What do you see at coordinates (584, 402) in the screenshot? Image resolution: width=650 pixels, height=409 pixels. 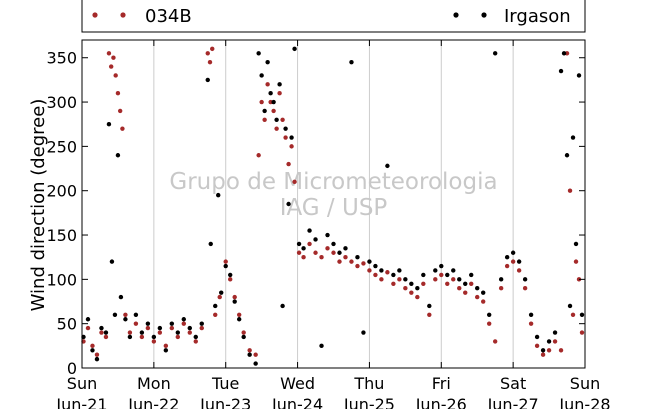 I see `x-tick-date-label: Jun-28` at bounding box center [584, 402].